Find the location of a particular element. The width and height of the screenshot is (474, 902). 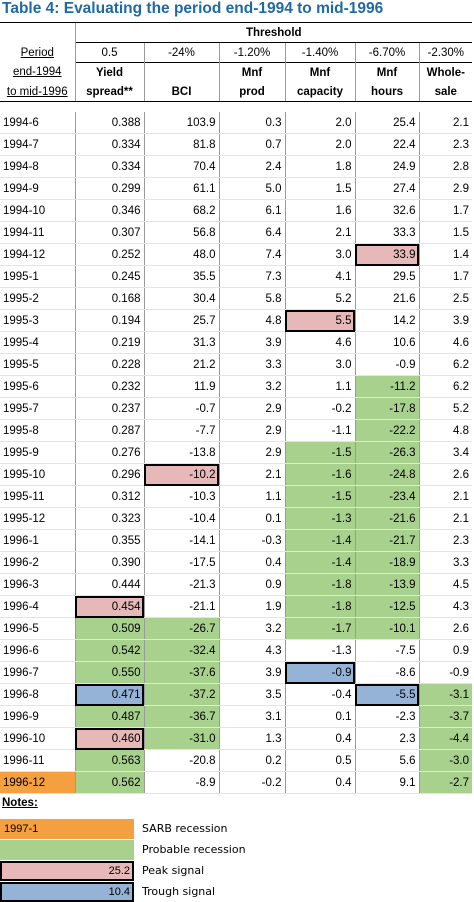

value-cell: 1.1 is located at coordinates (251, 496).